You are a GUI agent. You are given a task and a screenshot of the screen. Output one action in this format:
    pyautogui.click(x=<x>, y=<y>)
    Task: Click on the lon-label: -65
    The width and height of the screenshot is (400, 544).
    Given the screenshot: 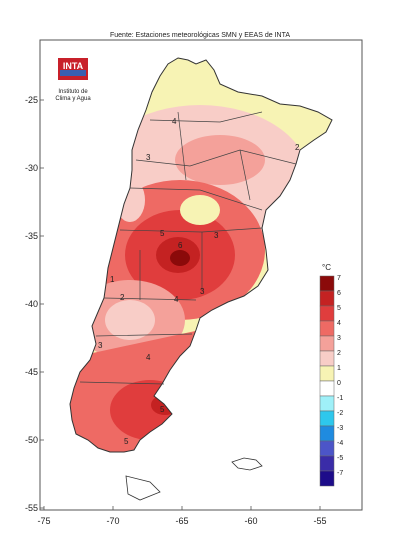 What is the action you would take?
    pyautogui.click(x=181, y=521)
    